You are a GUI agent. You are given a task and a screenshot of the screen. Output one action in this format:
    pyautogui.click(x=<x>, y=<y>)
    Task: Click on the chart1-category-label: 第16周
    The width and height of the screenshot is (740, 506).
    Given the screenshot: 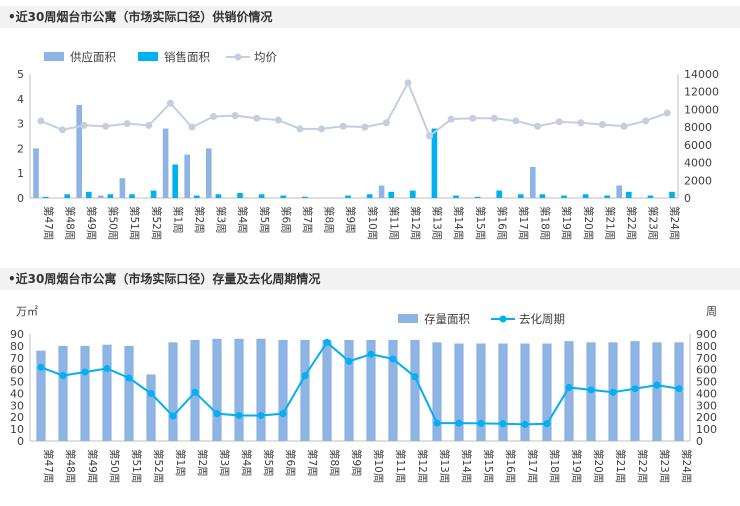 What is the action you would take?
    pyautogui.click(x=501, y=223)
    